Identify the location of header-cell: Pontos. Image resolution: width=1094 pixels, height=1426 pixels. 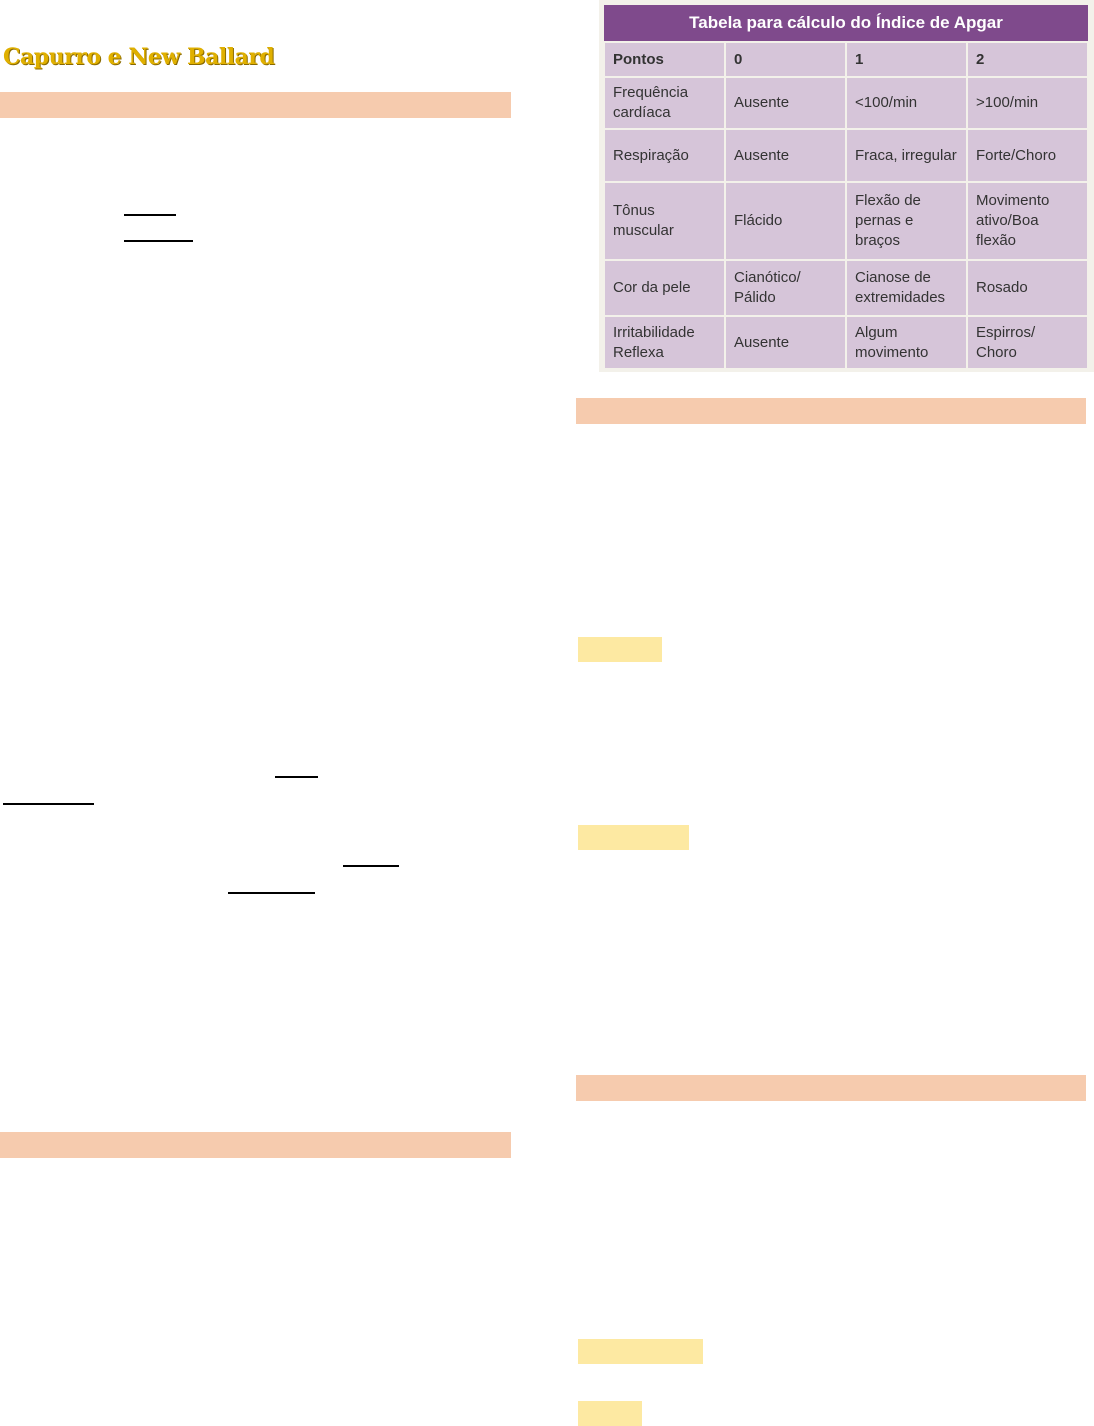
(664, 59).